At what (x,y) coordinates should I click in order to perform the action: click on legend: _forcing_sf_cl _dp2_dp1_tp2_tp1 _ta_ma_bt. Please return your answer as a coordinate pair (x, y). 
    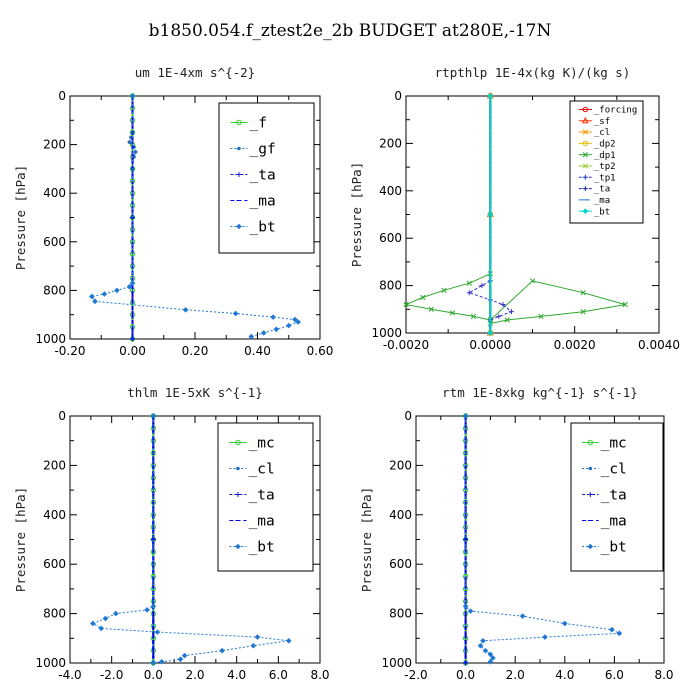
    Looking at the image, I should click on (606, 162).